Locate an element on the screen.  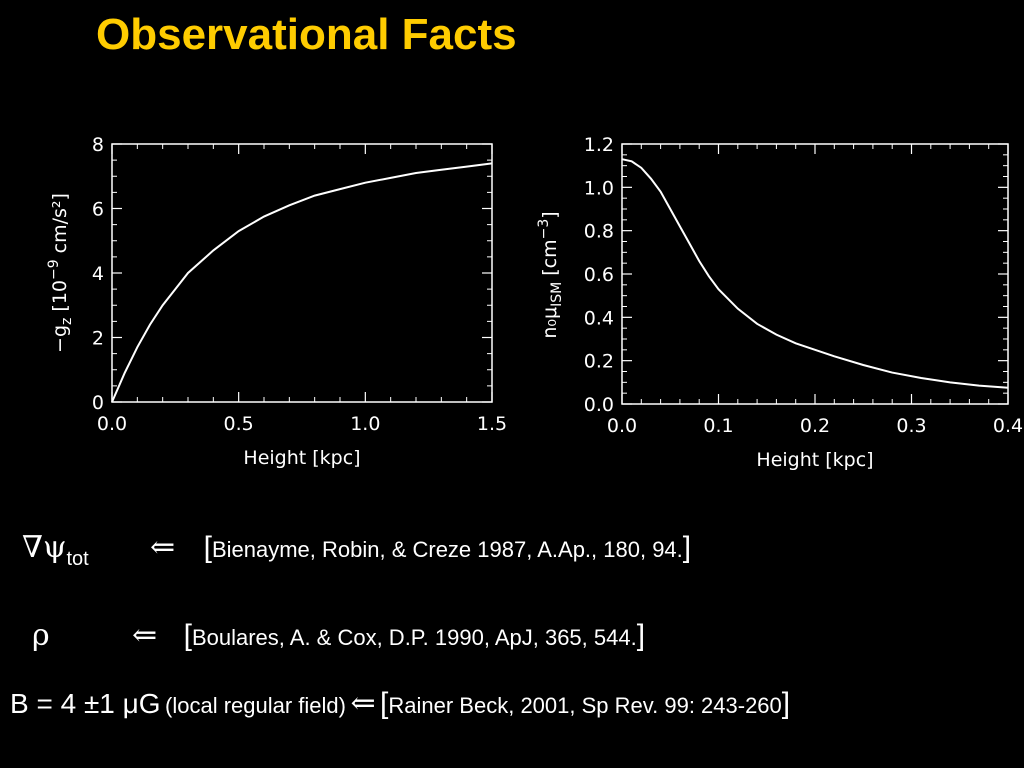
gravity-ytick-label: 0 is located at coordinates (98, 403).